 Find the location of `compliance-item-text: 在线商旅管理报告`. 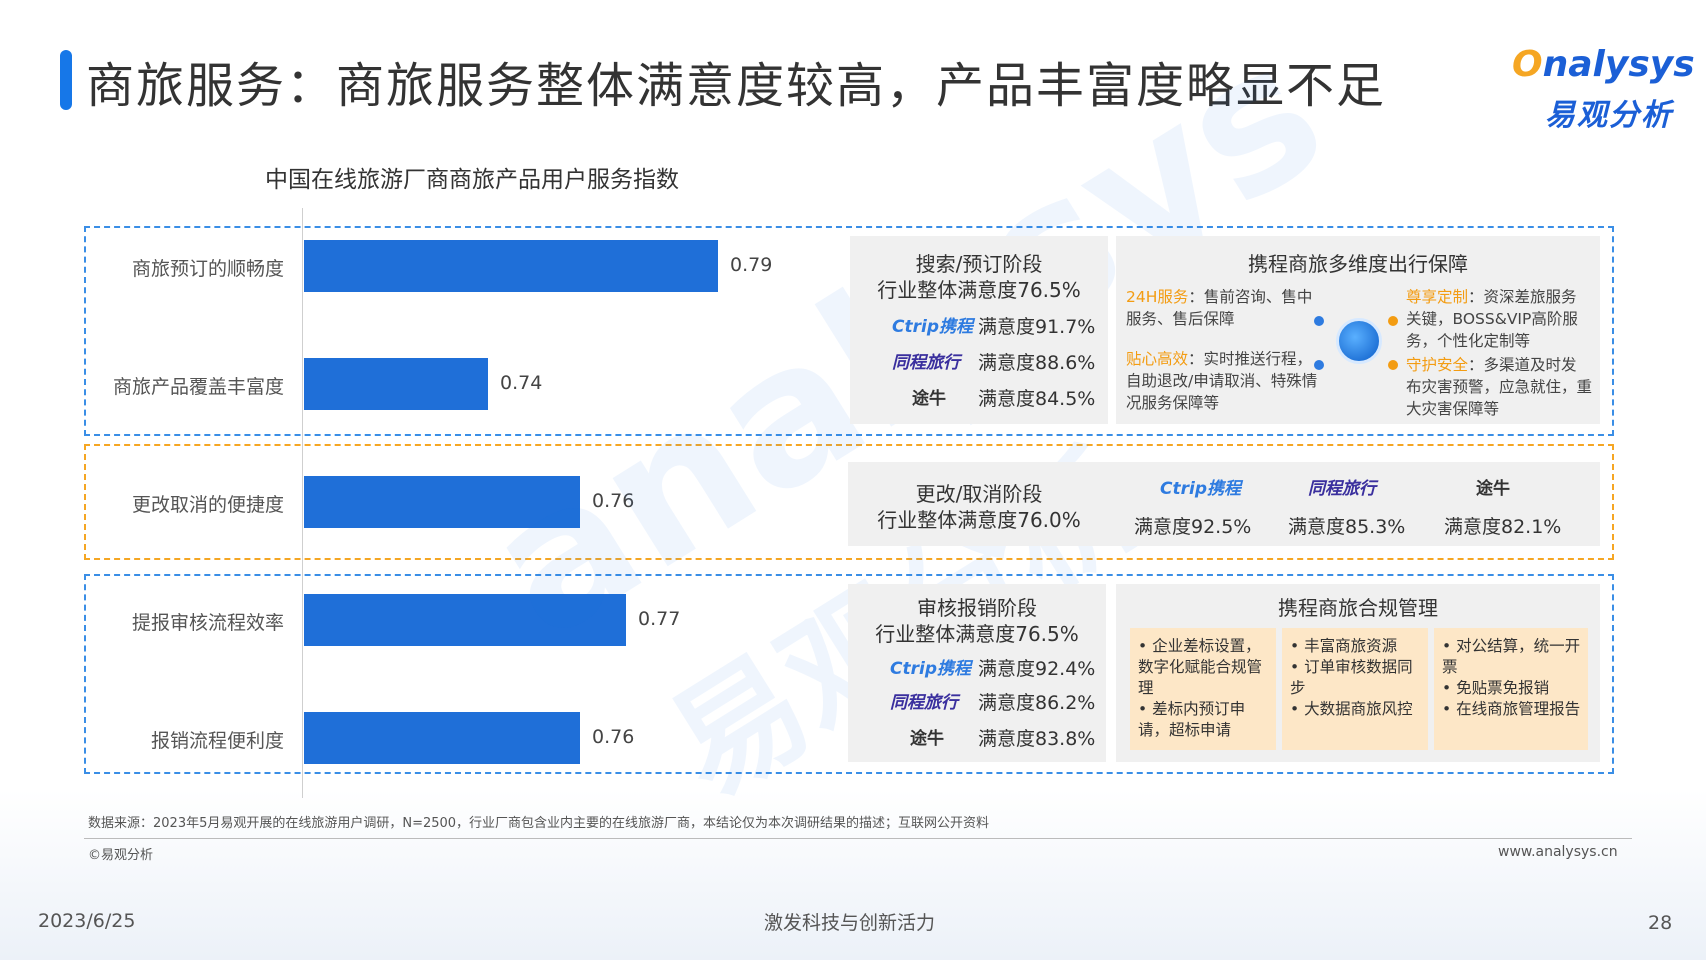

compliance-item-text: 在线商旅管理报告 is located at coordinates (1518, 709).